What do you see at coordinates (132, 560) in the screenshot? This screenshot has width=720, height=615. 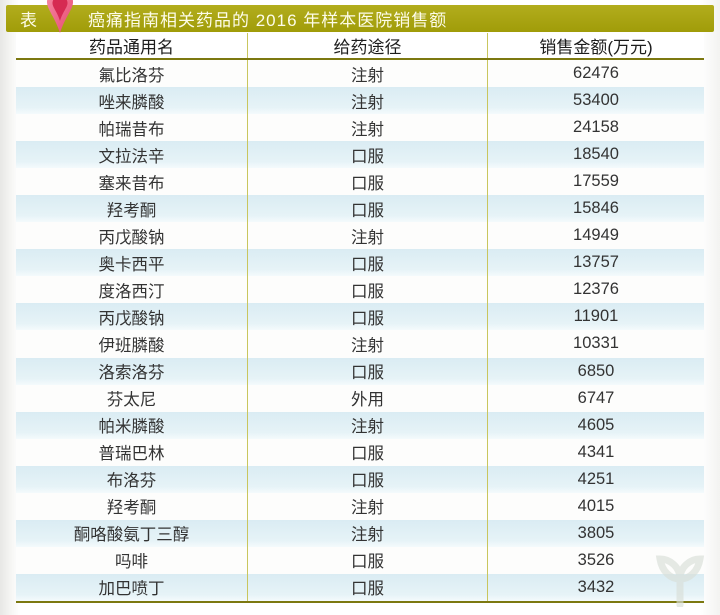 I see `drug-name-cell: 吗啡` at bounding box center [132, 560].